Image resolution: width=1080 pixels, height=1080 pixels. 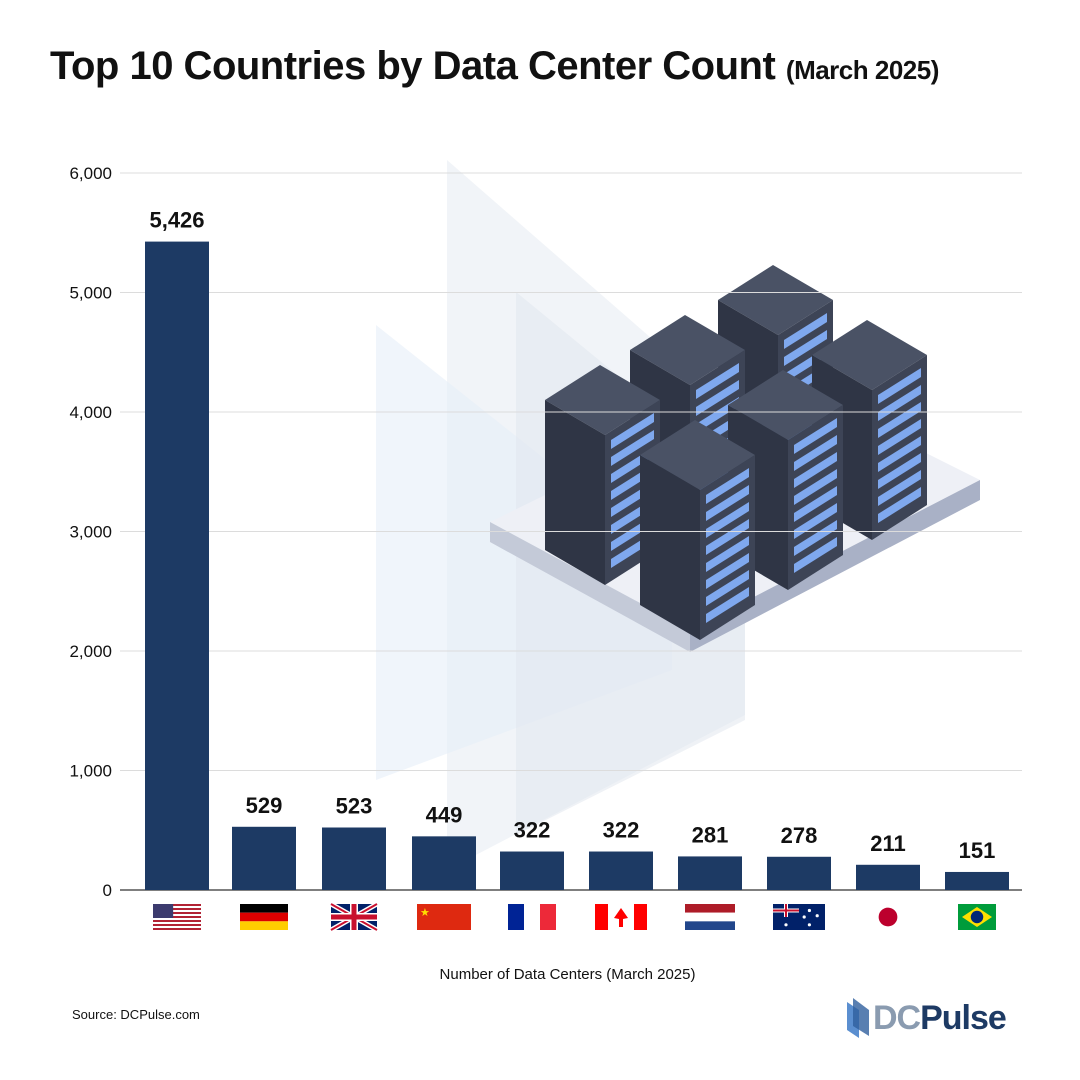 What do you see at coordinates (567, 974) in the screenshot?
I see `x-axis-label: Number of Data Centers (March 2025)` at bounding box center [567, 974].